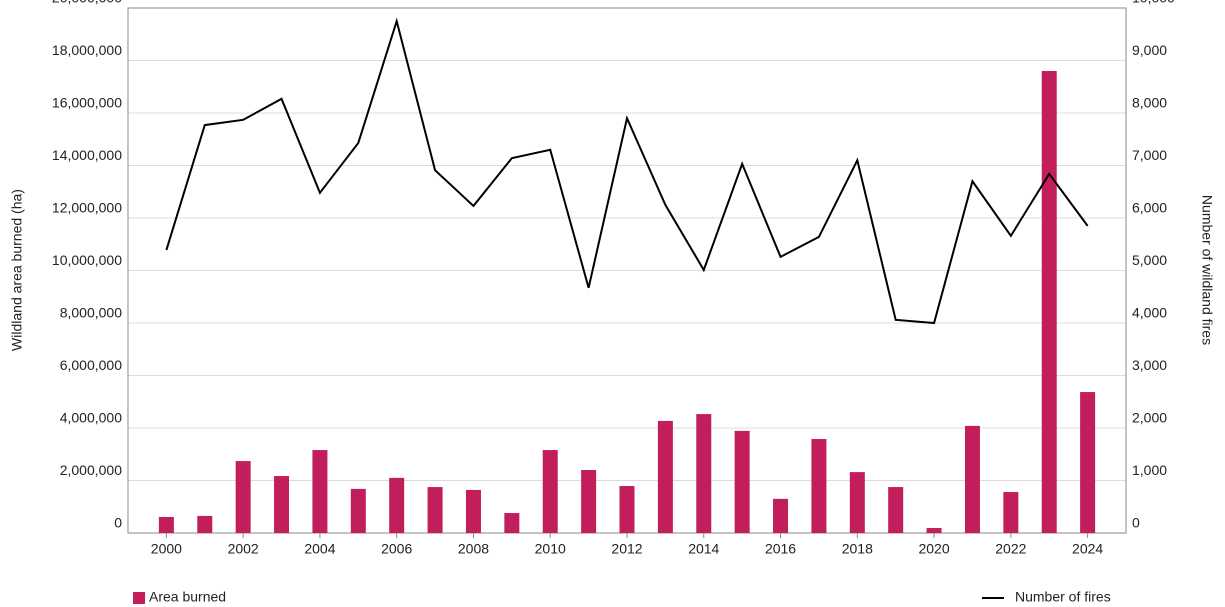 The width and height of the screenshot is (1225, 607). I want to click on x-tick-label: 2012, so click(626, 549).